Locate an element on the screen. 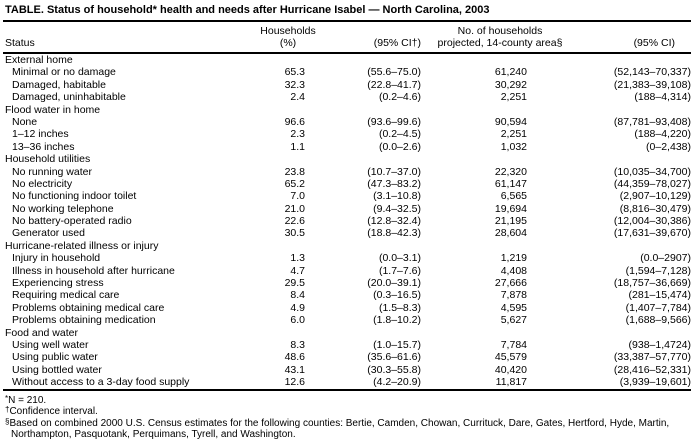 This screenshot has width=694, height=446. projected-ci-cell: (938–1,4724) is located at coordinates (659, 344).